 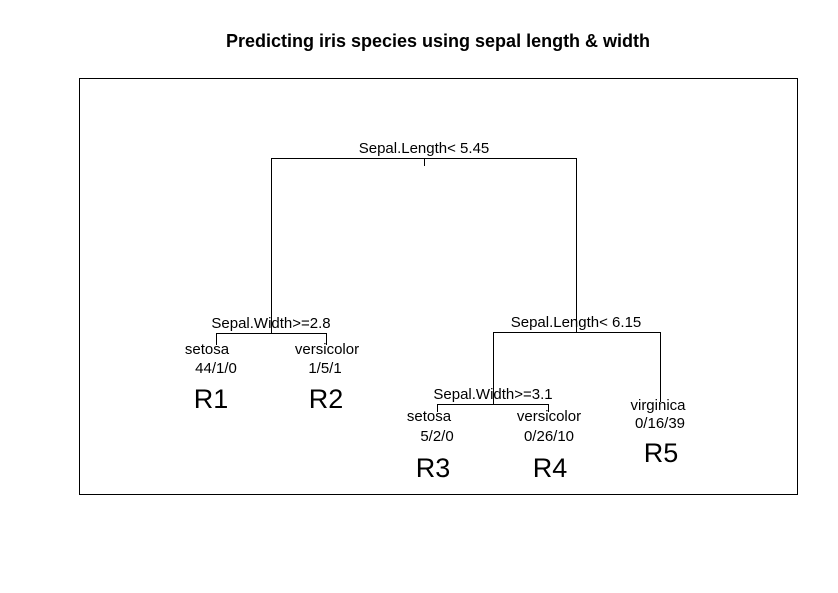 I want to click on leaf-r1: setosa 44/1/0 R1, so click(x=211, y=377).